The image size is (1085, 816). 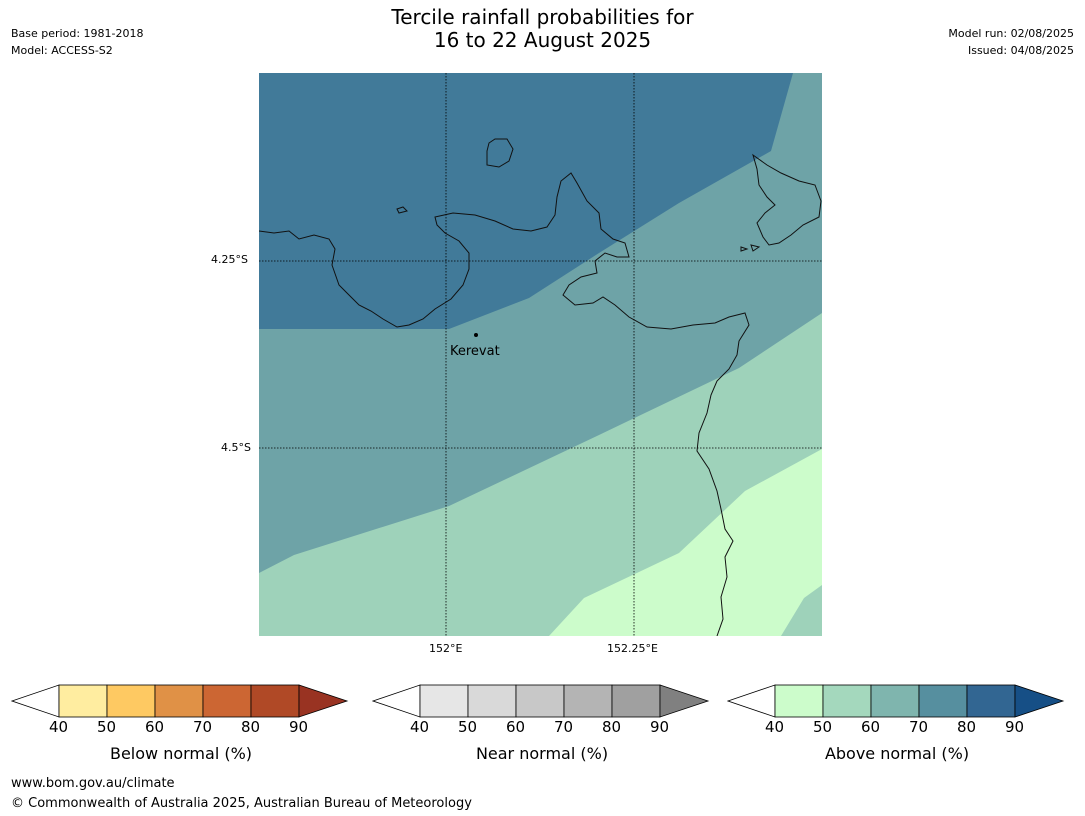 What do you see at coordinates (77, 42) in the screenshot?
I see `meta-left: Base period: 1981-2018 Model: ACCESS-S2` at bounding box center [77, 42].